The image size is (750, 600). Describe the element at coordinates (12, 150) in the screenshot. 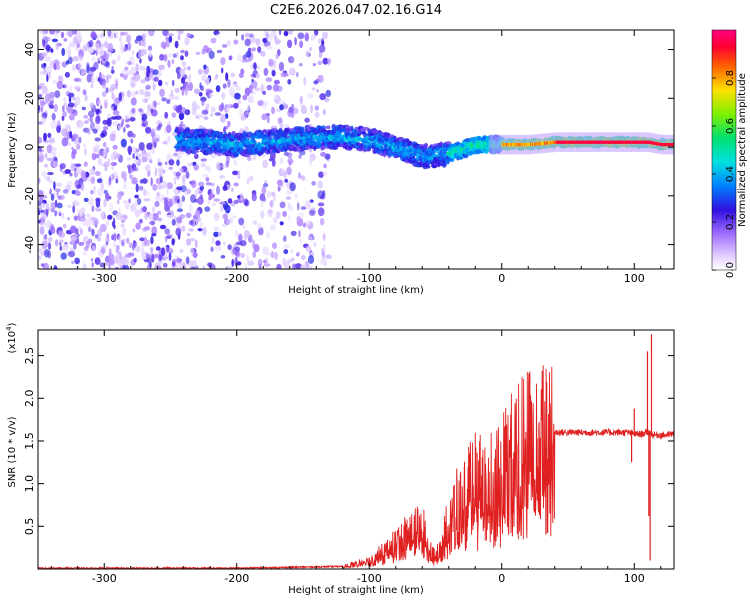

I see `spectrogram-ylabel: Frequency (Hz)` at that location.